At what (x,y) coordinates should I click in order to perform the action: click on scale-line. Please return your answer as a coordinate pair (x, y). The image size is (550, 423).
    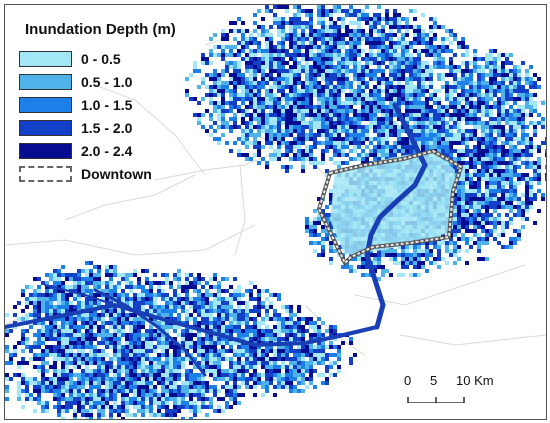
    Looking at the image, I should click on (436, 400).